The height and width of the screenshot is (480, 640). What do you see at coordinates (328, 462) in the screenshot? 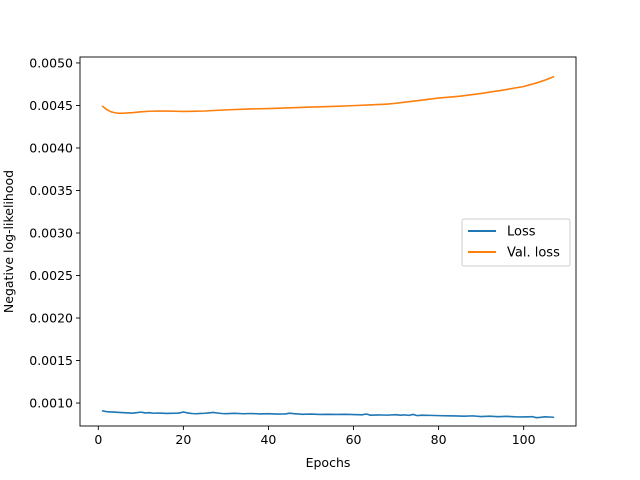
I see `x-axis-label: Epochs` at bounding box center [328, 462].